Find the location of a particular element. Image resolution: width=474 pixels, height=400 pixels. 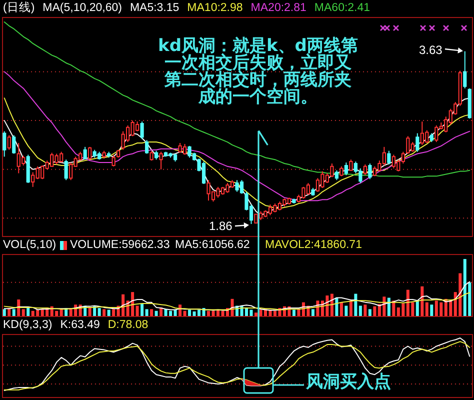

legend-title: KD(9,3,3) is located at coordinates (27, 325).